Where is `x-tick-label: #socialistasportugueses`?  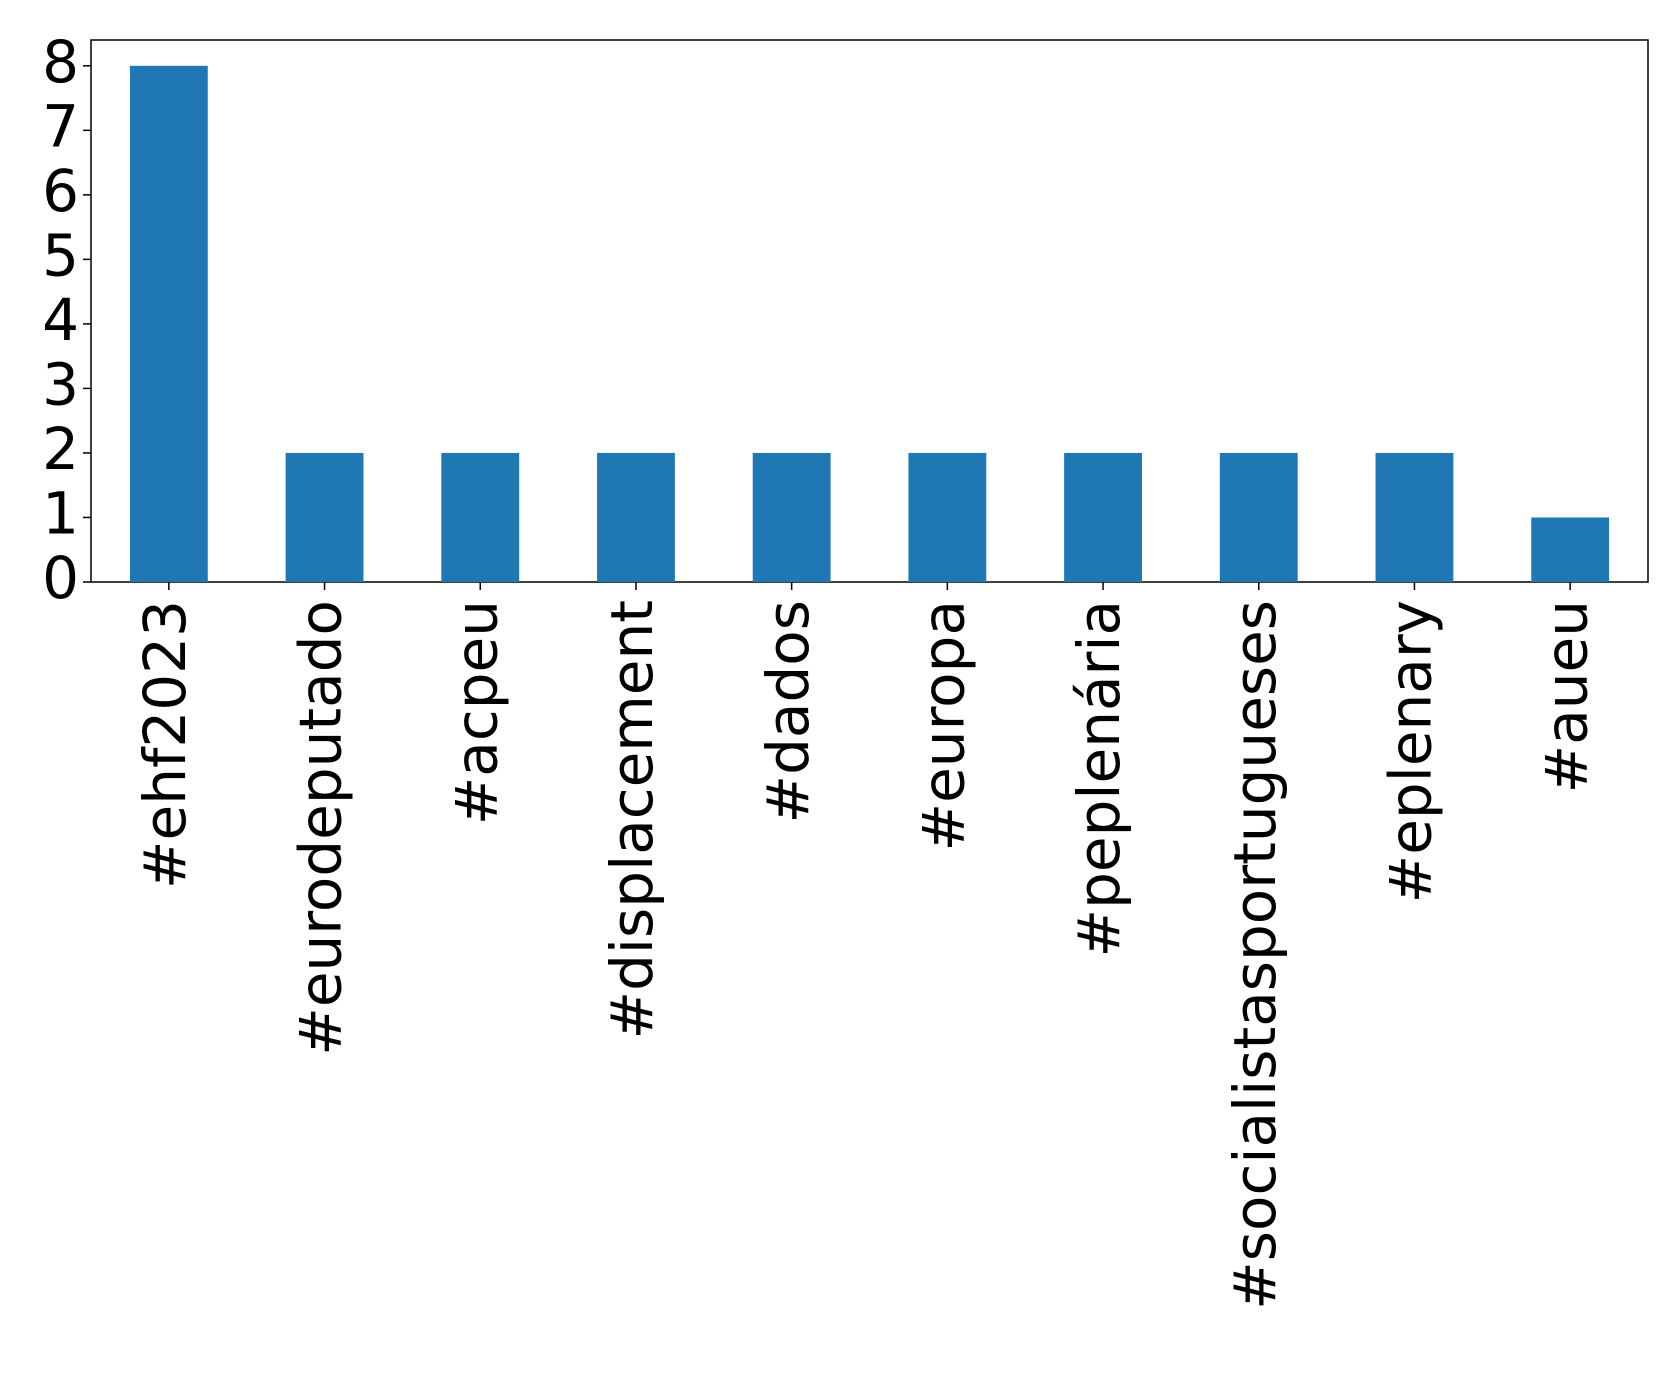
x-tick-label: #socialistasportugueses is located at coordinates (1255, 955).